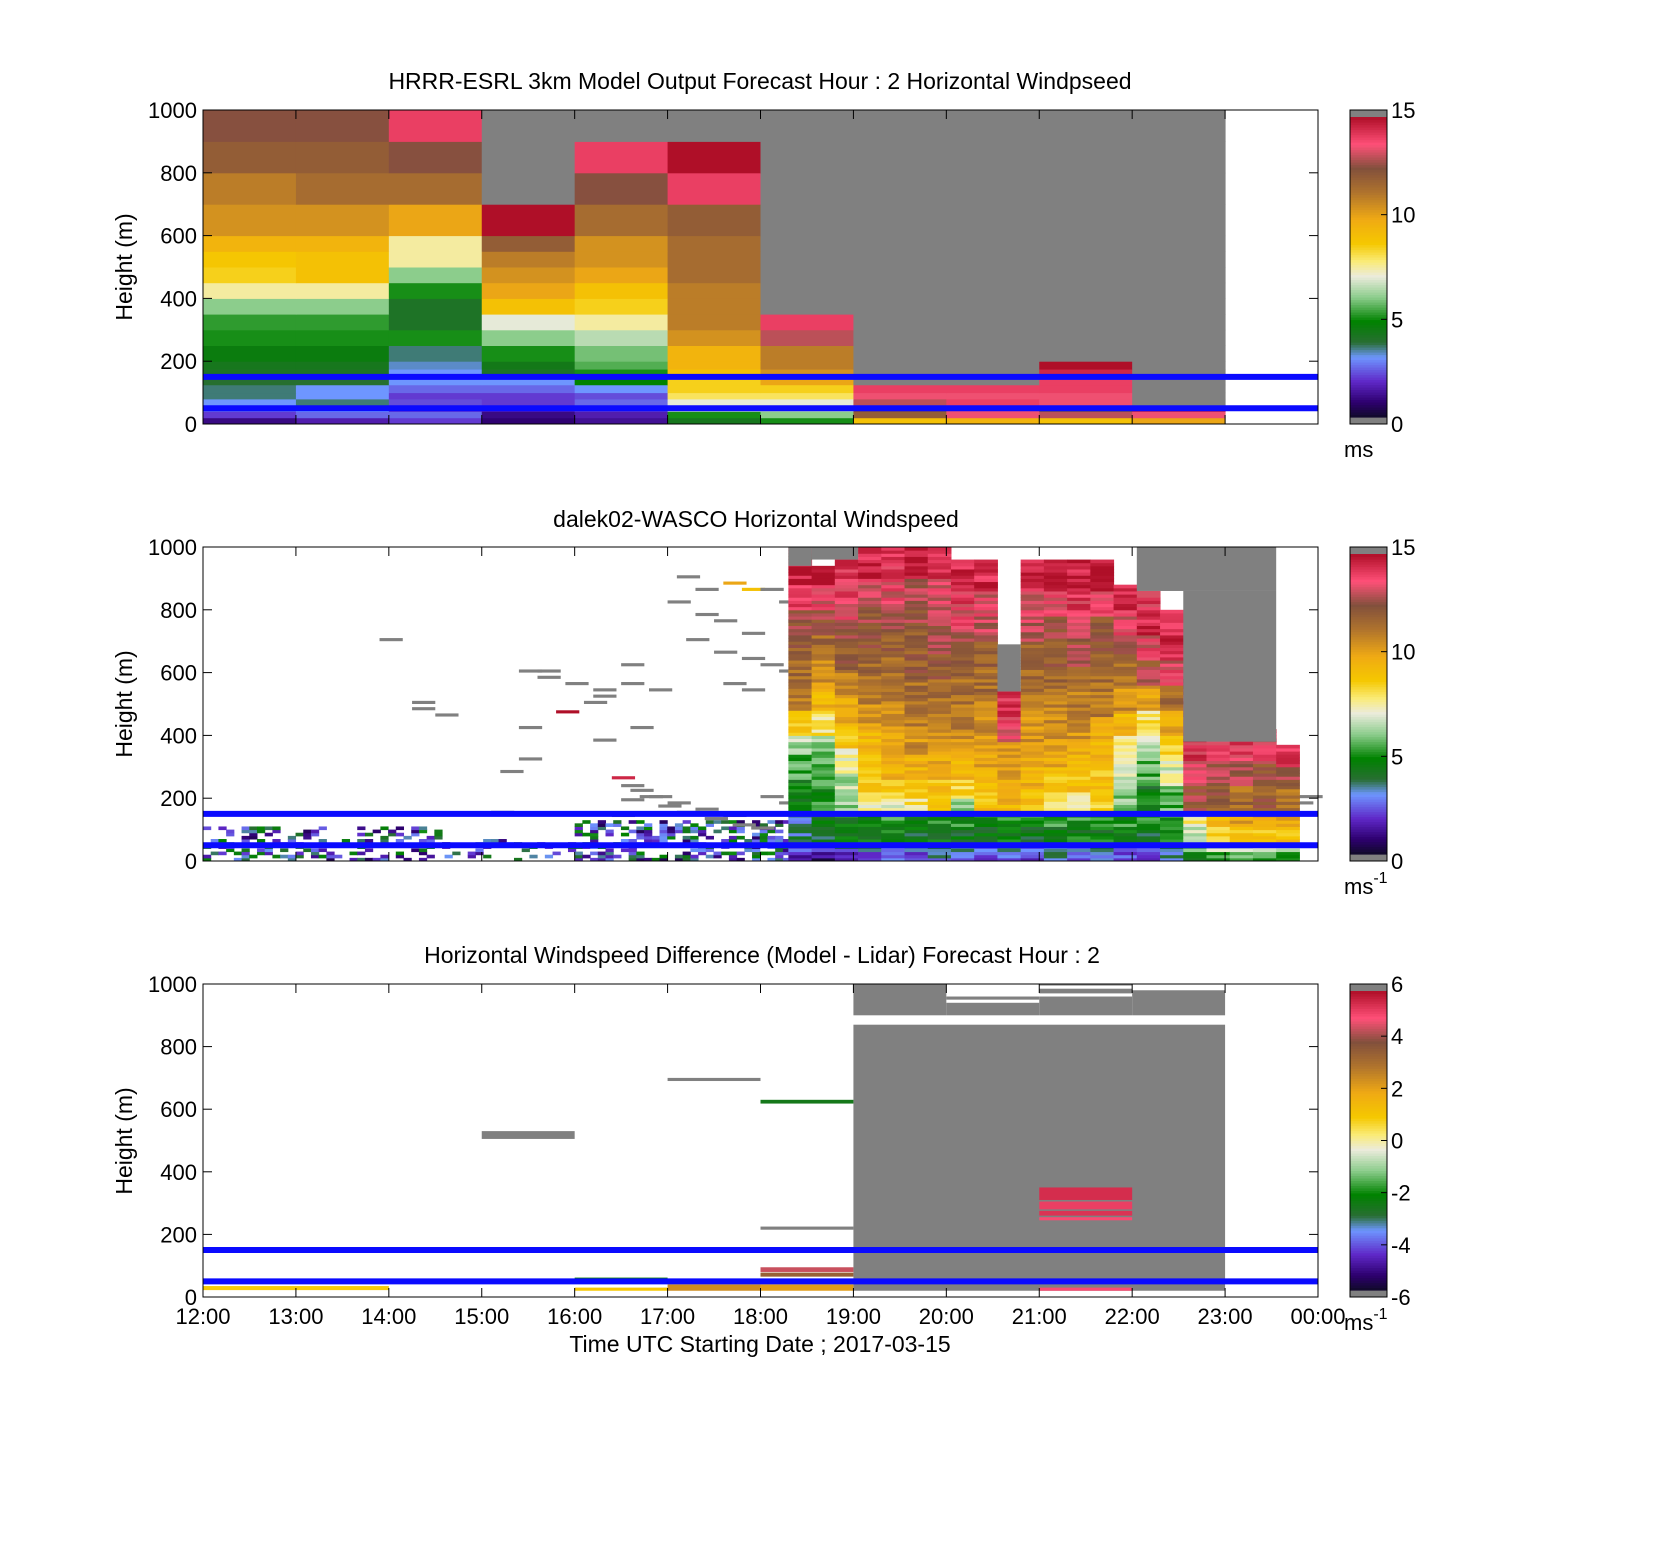  Describe the element at coordinates (481, 1316) in the screenshot. I see `x-tick-label: 15:00` at that location.